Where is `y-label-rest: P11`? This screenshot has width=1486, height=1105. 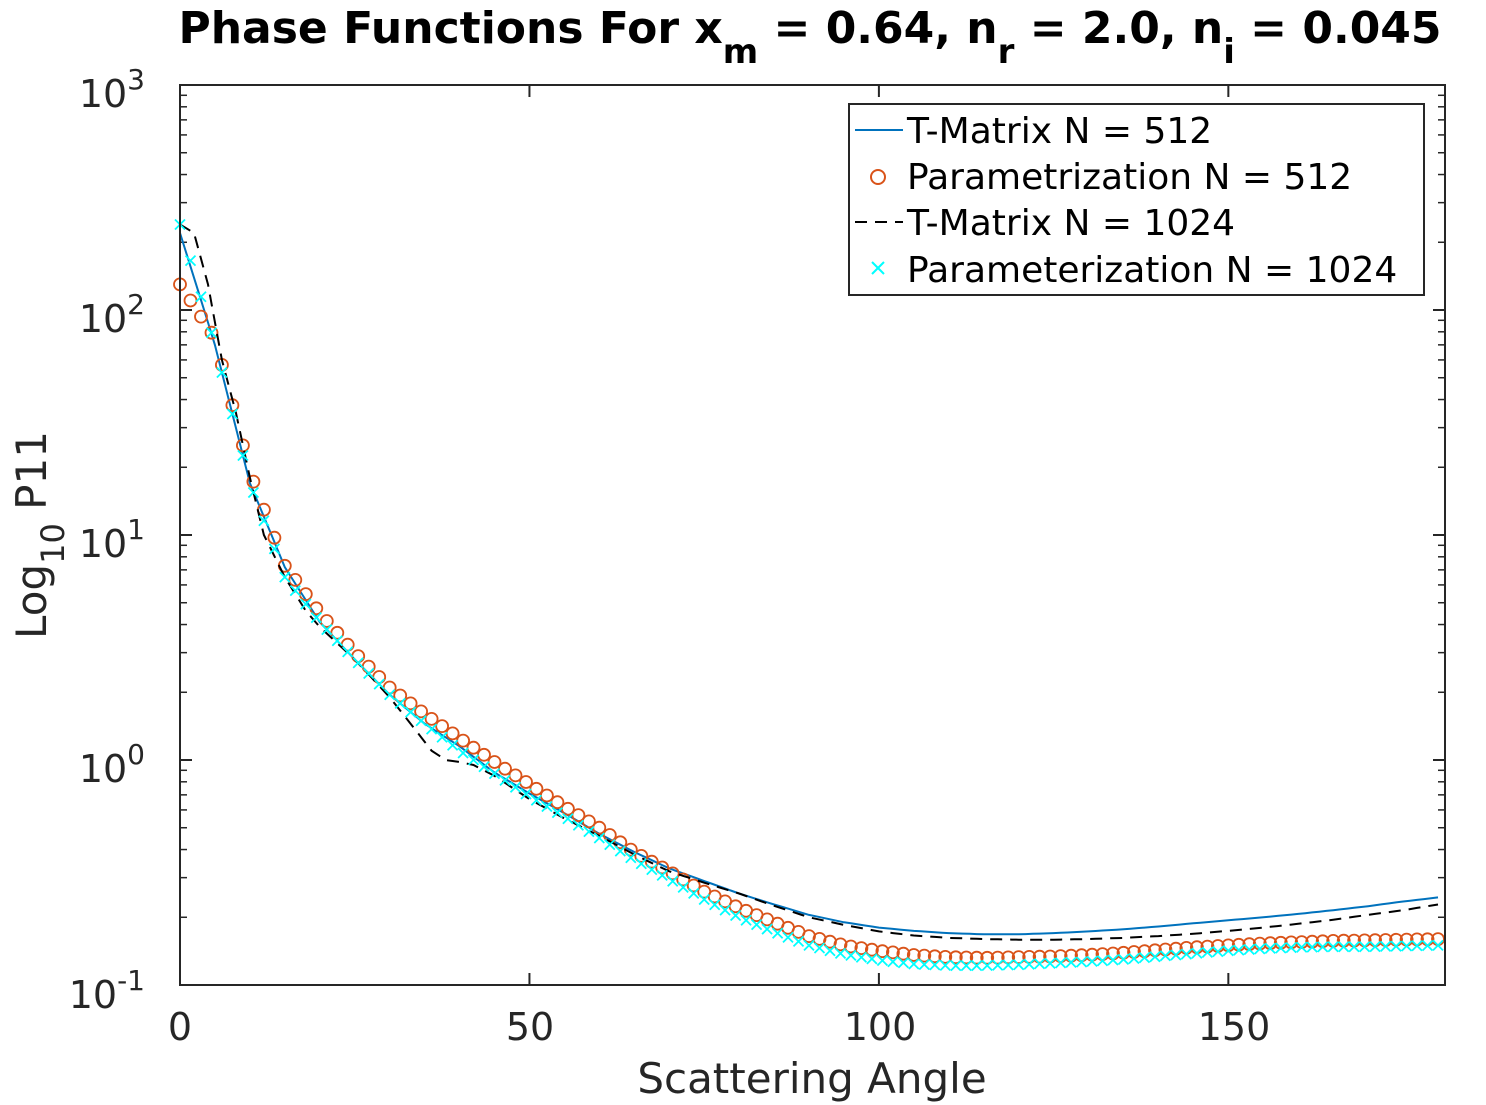
y-label-rest: P11 is located at coordinates (31, 477).